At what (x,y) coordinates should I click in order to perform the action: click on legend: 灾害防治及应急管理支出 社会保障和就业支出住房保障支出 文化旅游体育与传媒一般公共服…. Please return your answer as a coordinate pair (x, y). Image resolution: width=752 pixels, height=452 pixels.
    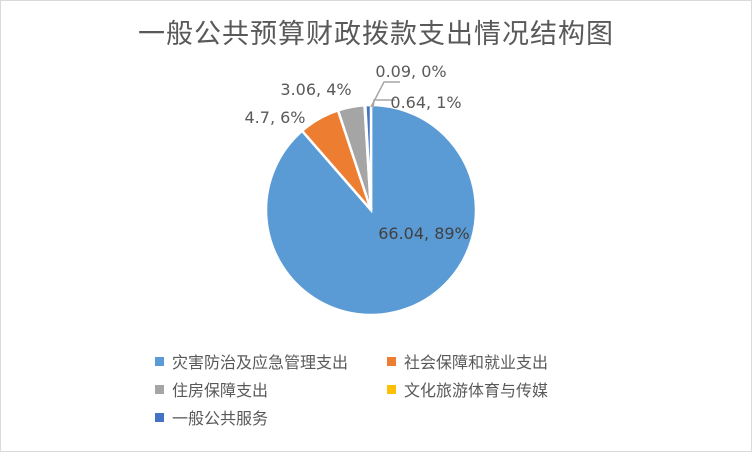
    Looking at the image, I should click on (390, 389).